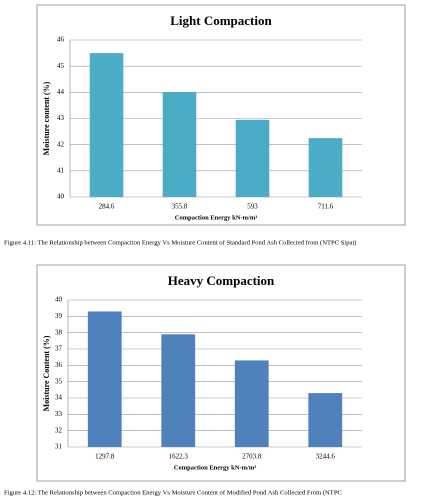  I want to click on y-tick-label: 35, so click(59, 381).